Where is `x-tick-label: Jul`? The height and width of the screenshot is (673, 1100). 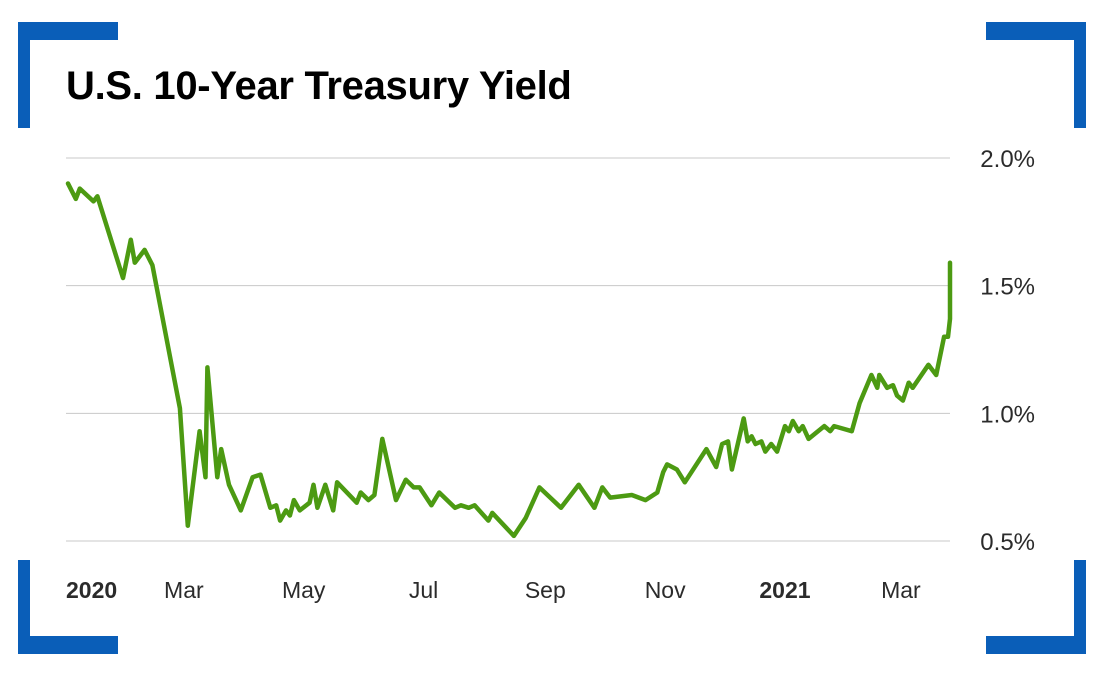
x-tick-label: Jul is located at coordinates (423, 590).